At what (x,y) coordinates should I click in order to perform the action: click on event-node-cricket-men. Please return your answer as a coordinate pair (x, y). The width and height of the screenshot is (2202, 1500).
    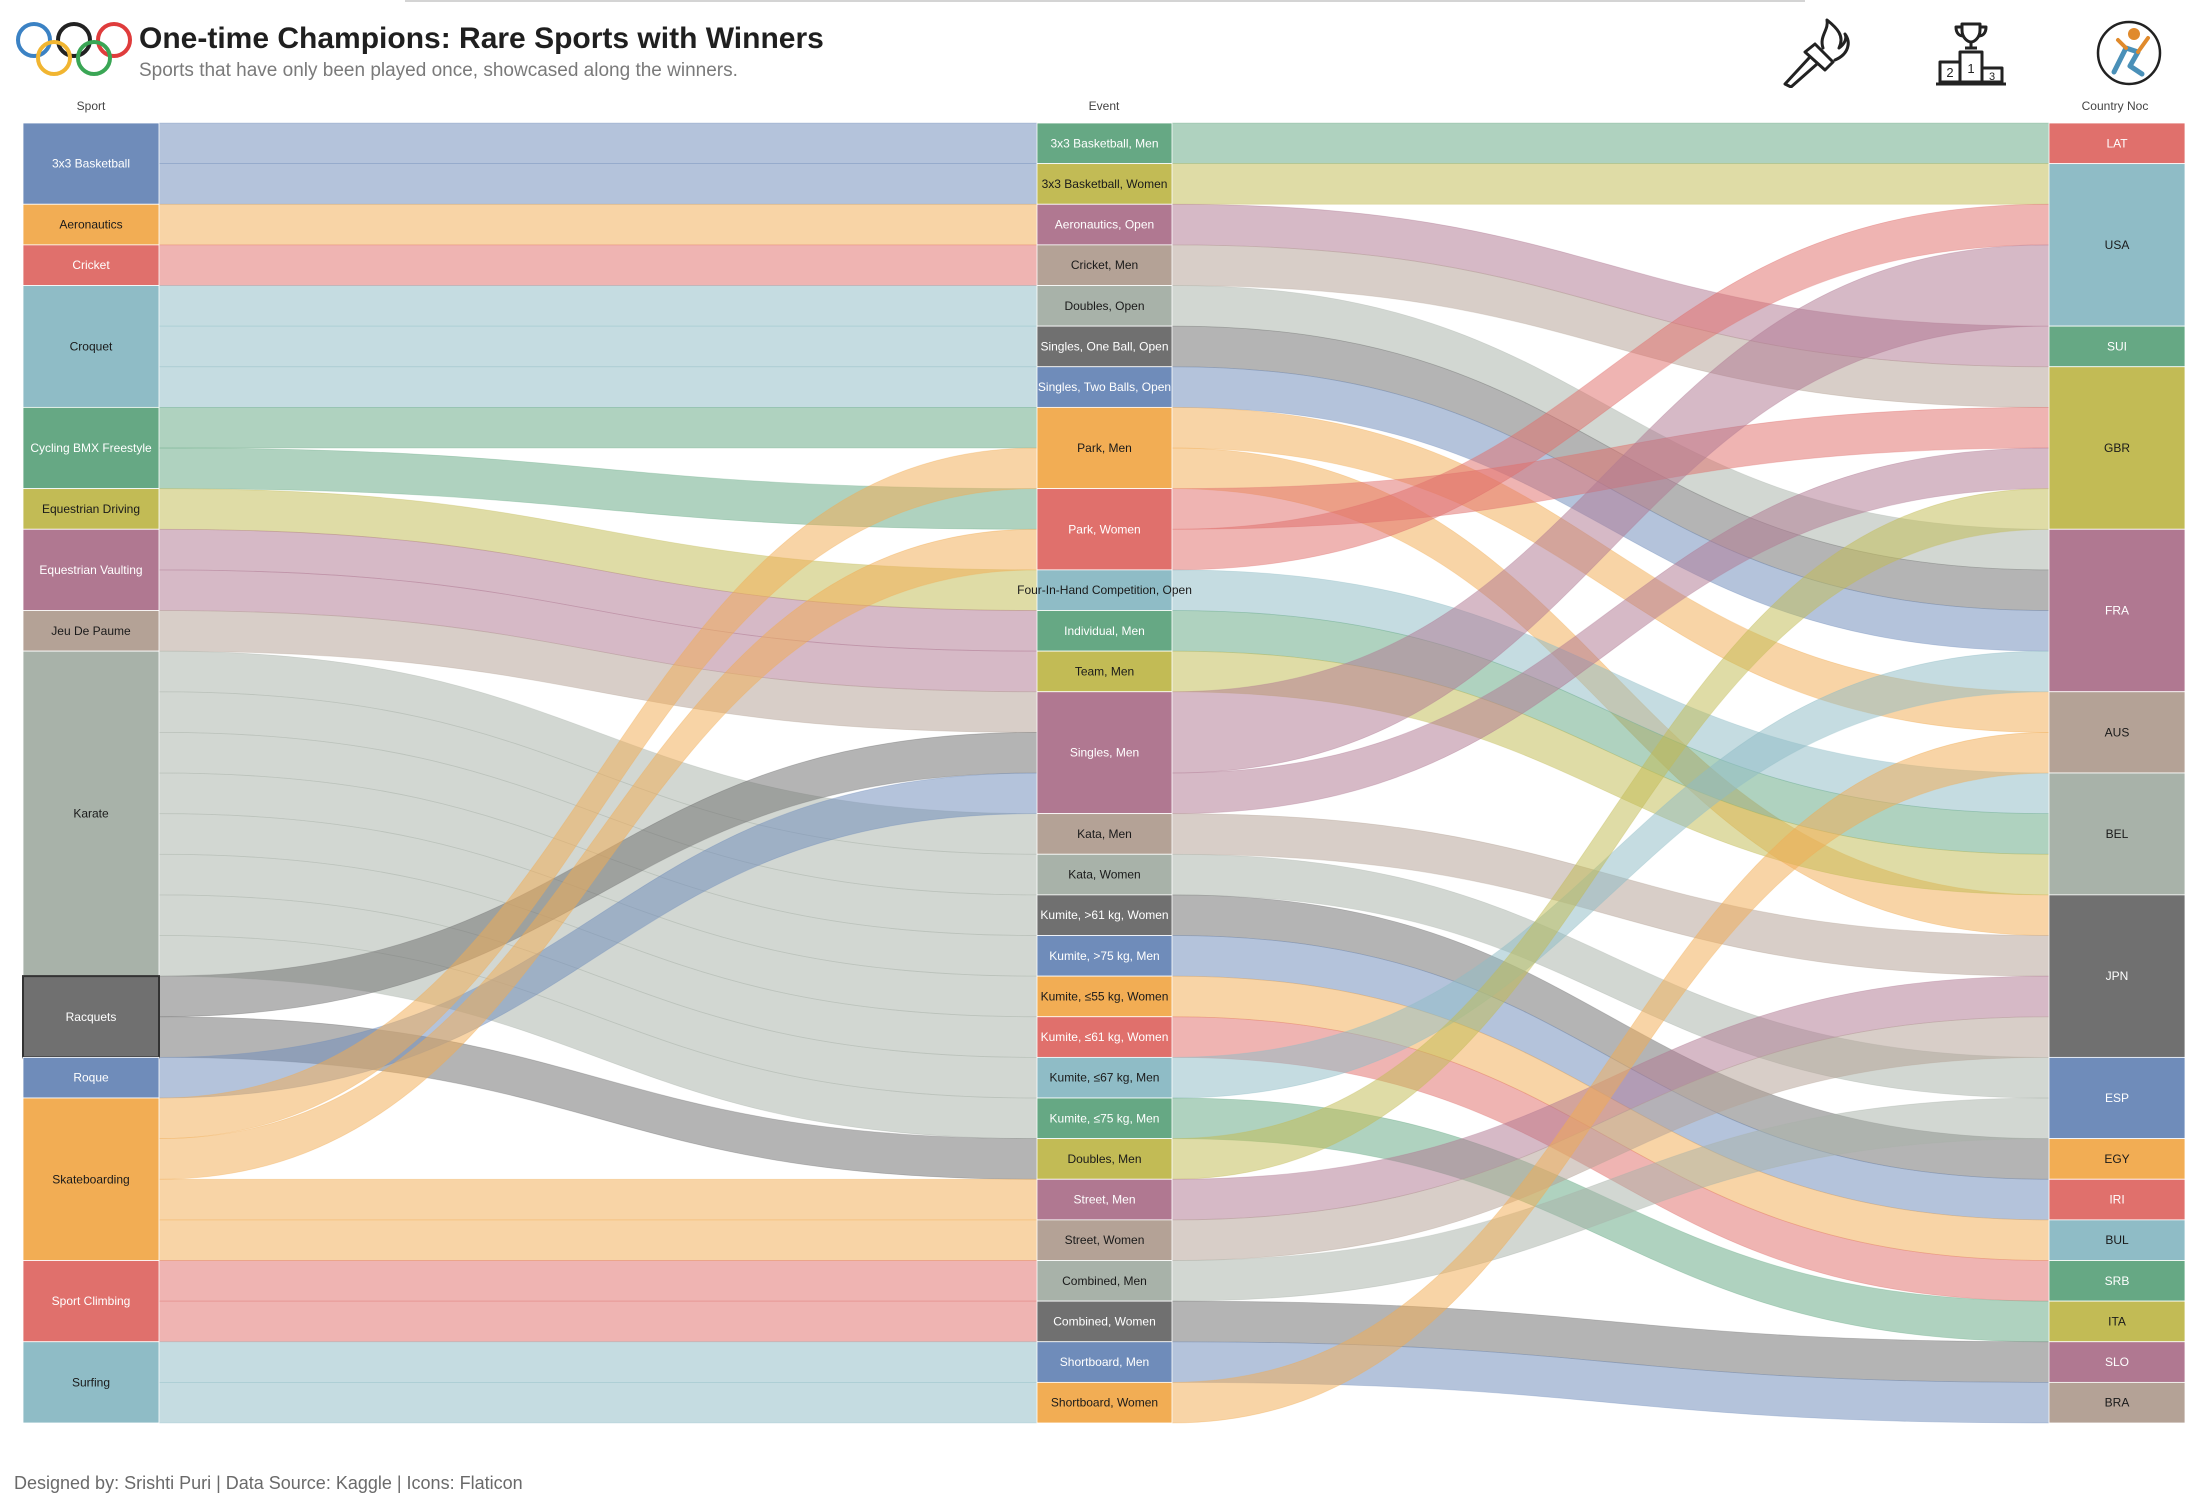
    Looking at the image, I should click on (1104, 265).